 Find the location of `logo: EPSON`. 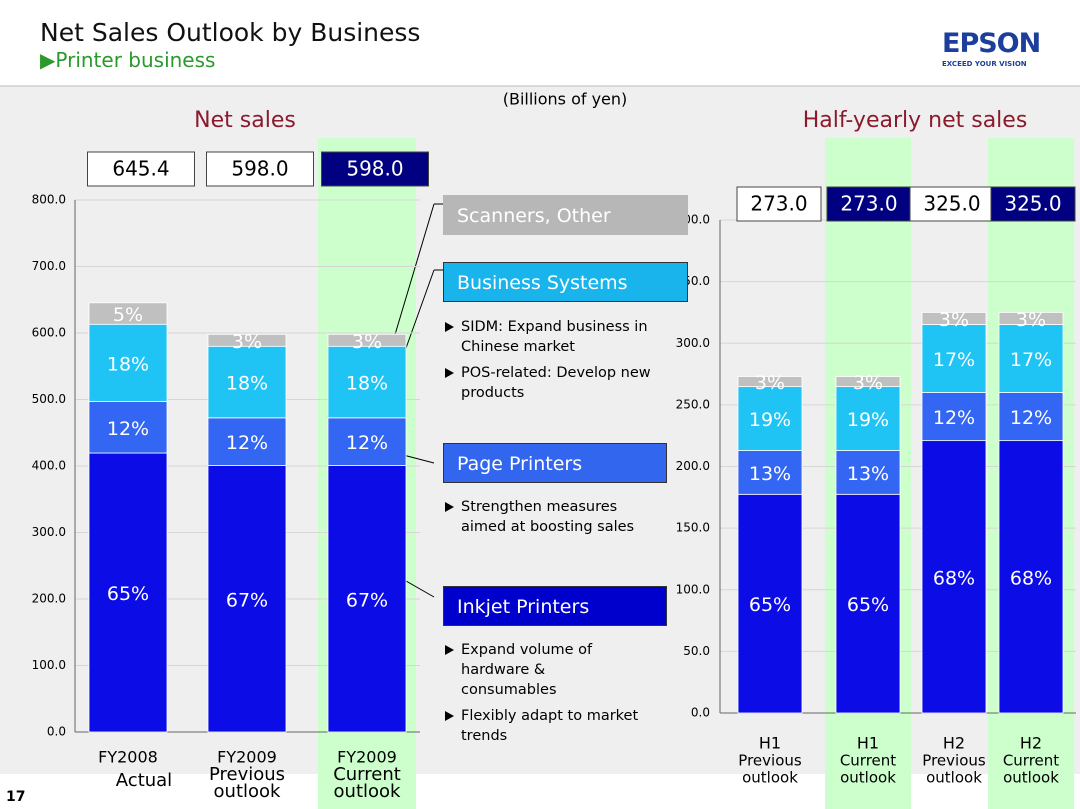

logo: EPSON is located at coordinates (991, 43).